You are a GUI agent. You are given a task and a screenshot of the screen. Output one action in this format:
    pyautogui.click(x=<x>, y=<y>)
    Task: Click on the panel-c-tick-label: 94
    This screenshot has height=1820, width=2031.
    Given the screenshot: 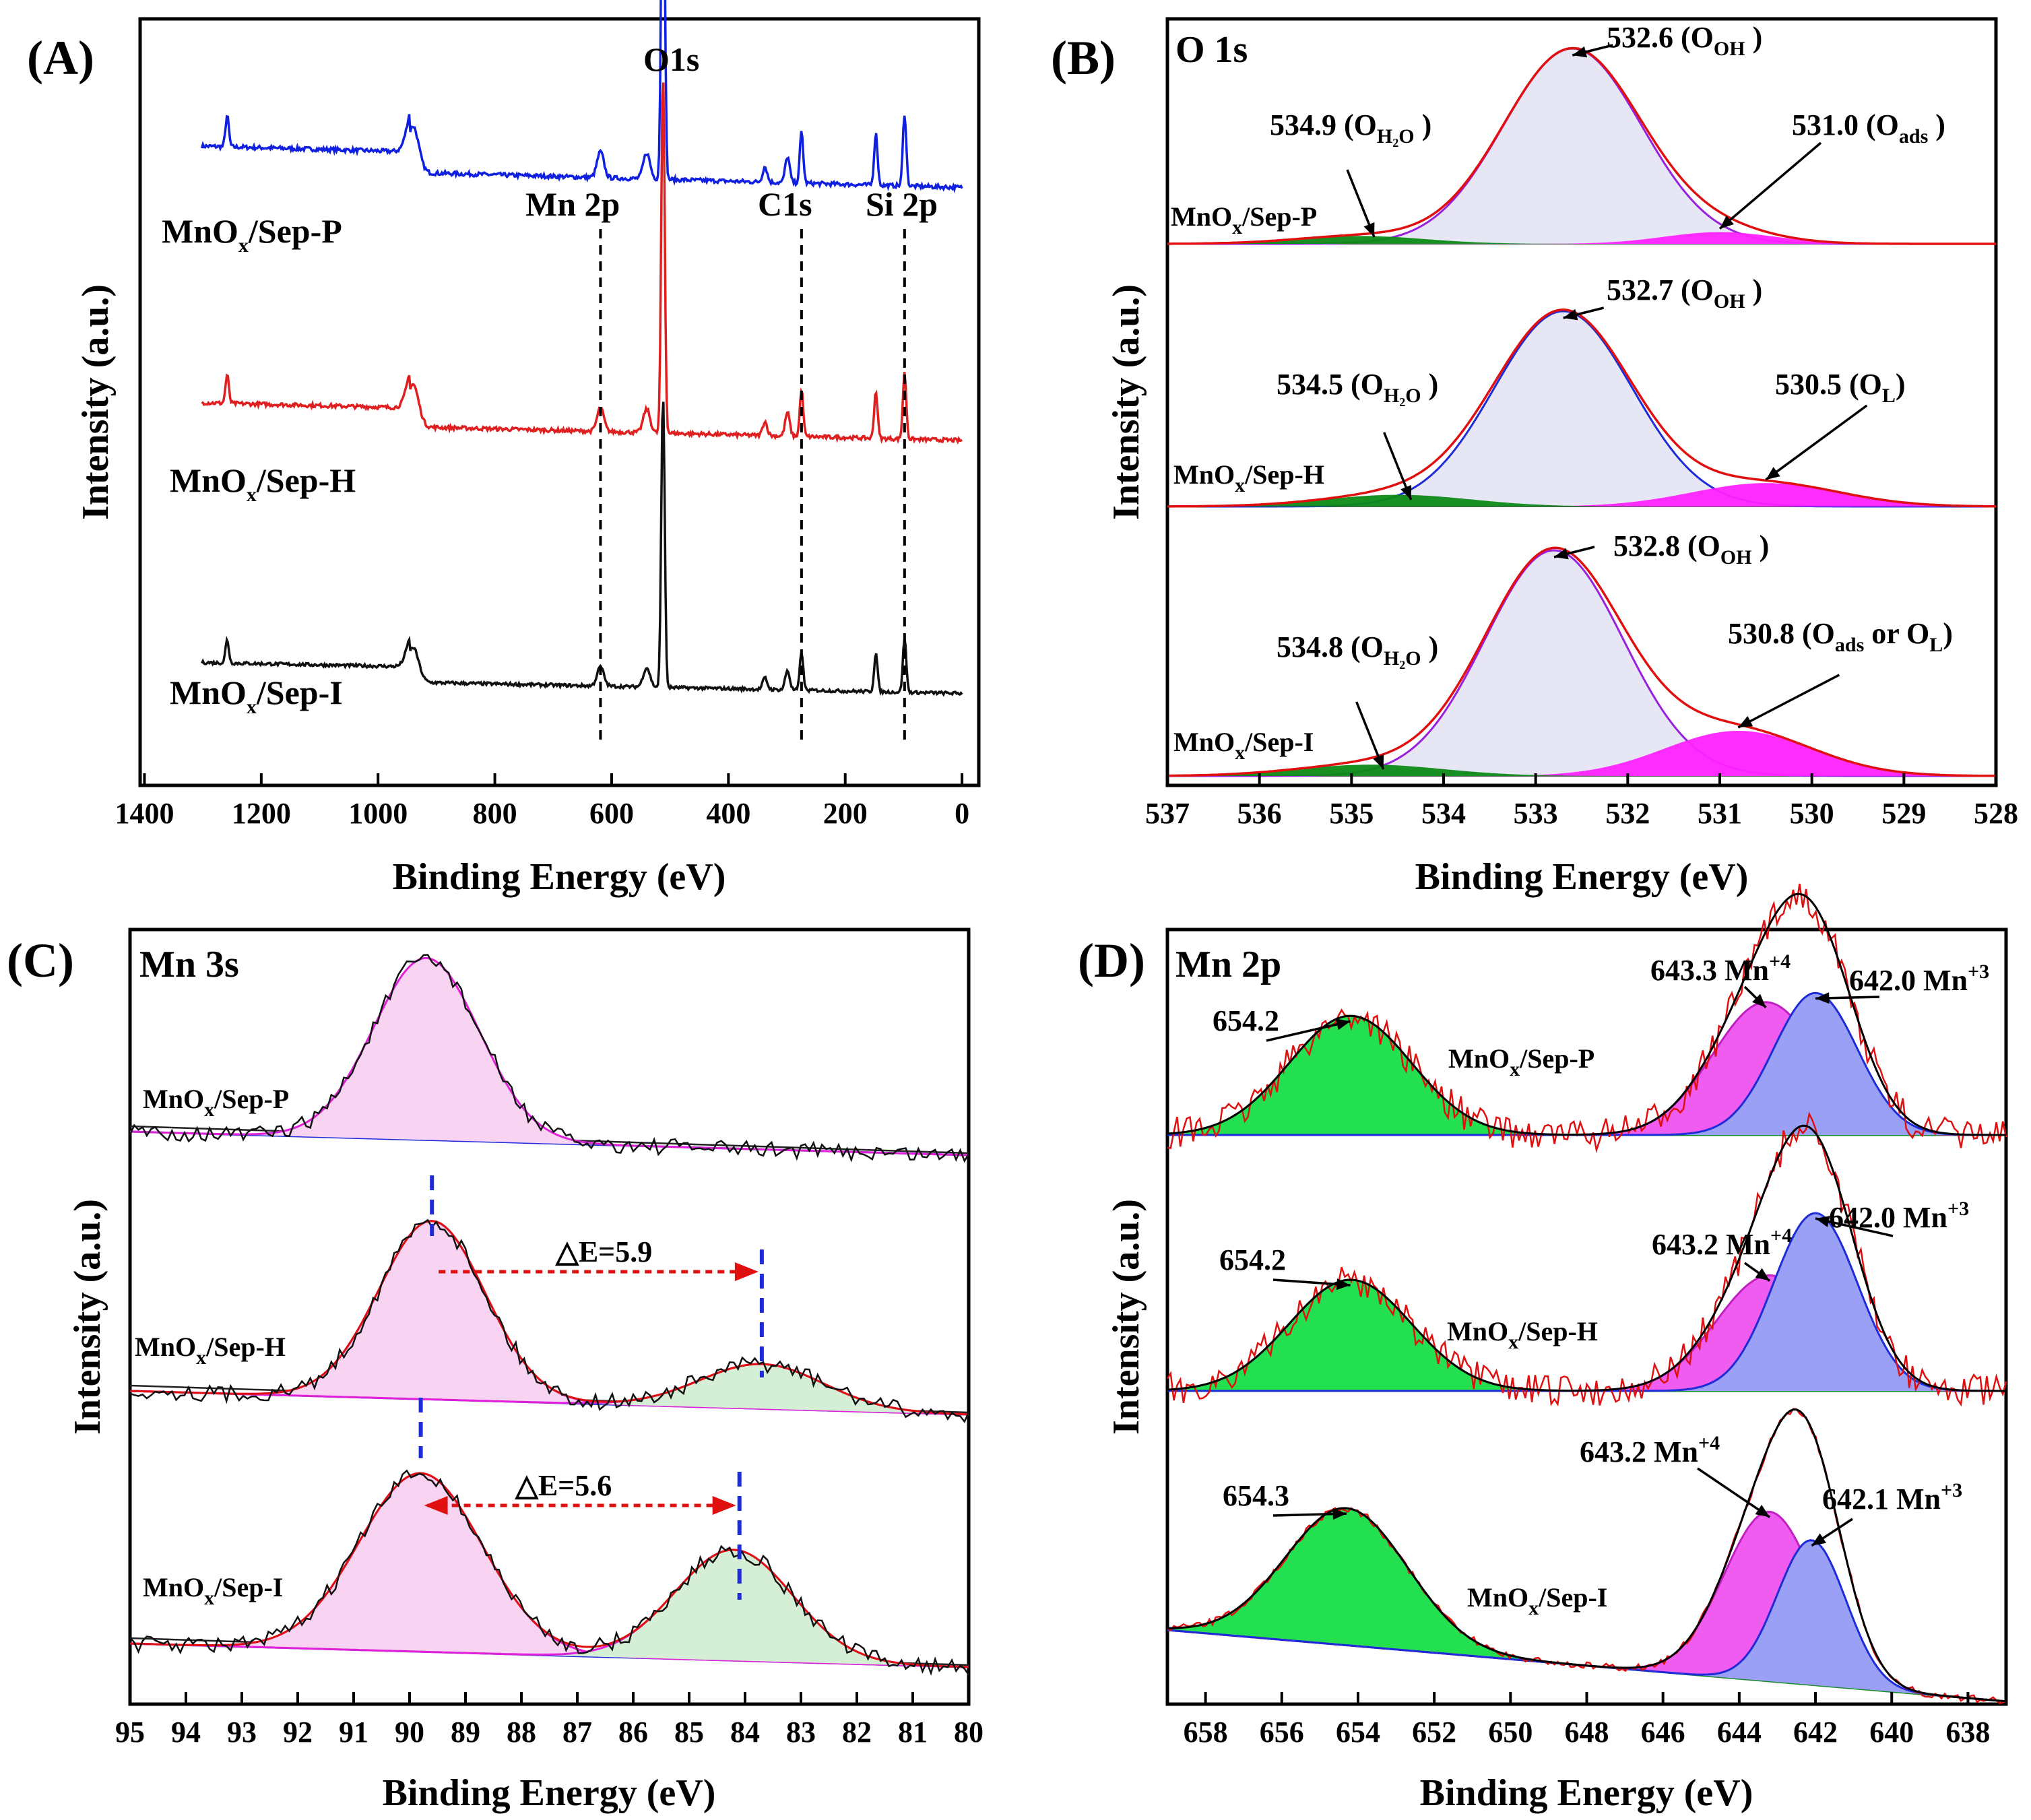 What is the action you would take?
    pyautogui.click(x=186, y=1732)
    